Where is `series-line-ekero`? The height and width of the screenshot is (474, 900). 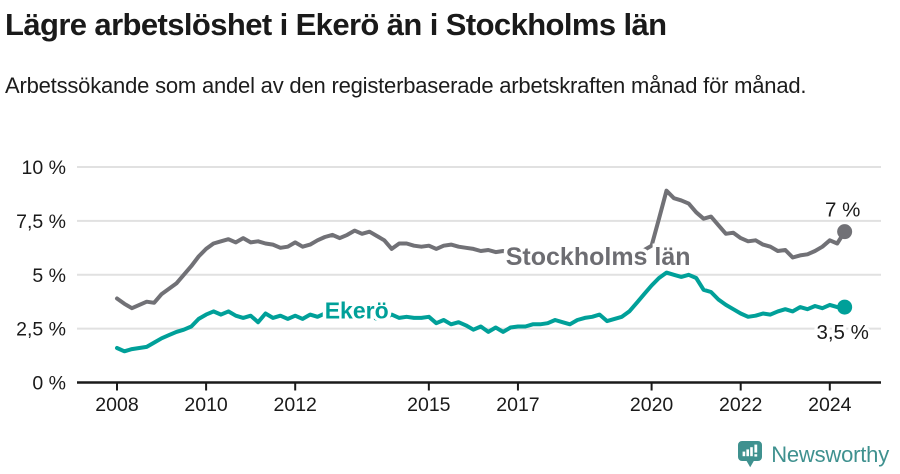 series-line-ekero is located at coordinates (481, 312).